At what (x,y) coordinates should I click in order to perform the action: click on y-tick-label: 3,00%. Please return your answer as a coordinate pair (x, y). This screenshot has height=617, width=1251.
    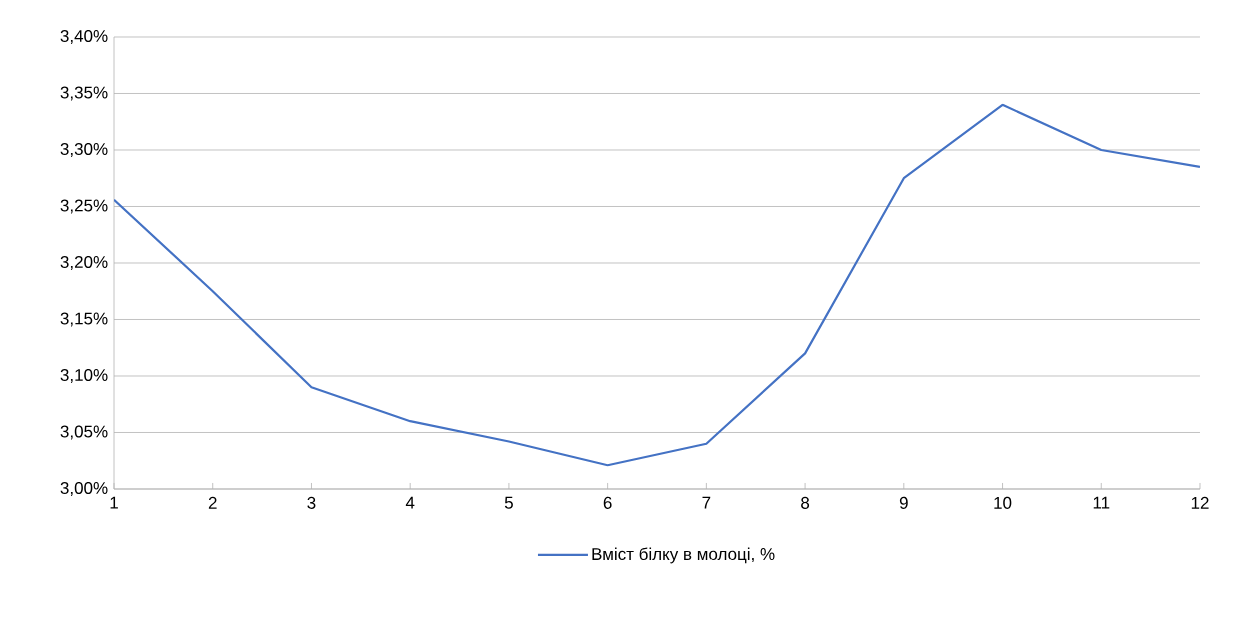
    Looking at the image, I should click on (84, 489).